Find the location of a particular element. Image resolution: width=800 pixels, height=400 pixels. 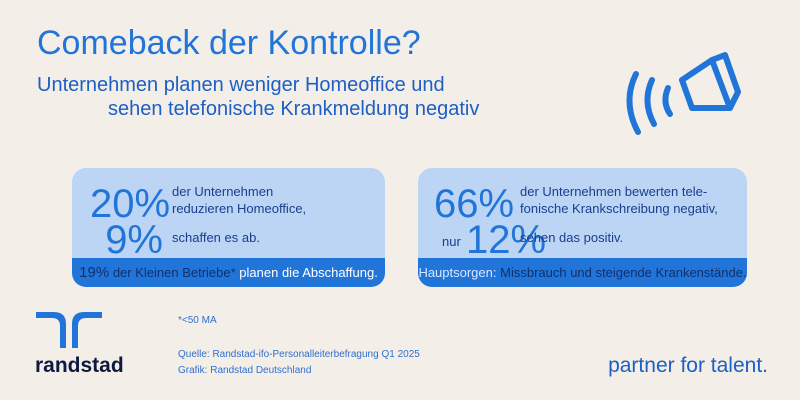

stat-prefix: nur is located at coordinates (451, 241).